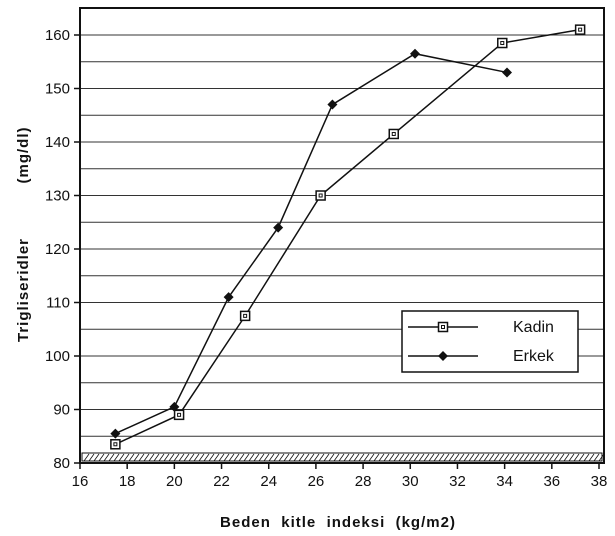 The height and width of the screenshot is (536, 615). I want to click on x-tick-label: 16, so click(80, 481).